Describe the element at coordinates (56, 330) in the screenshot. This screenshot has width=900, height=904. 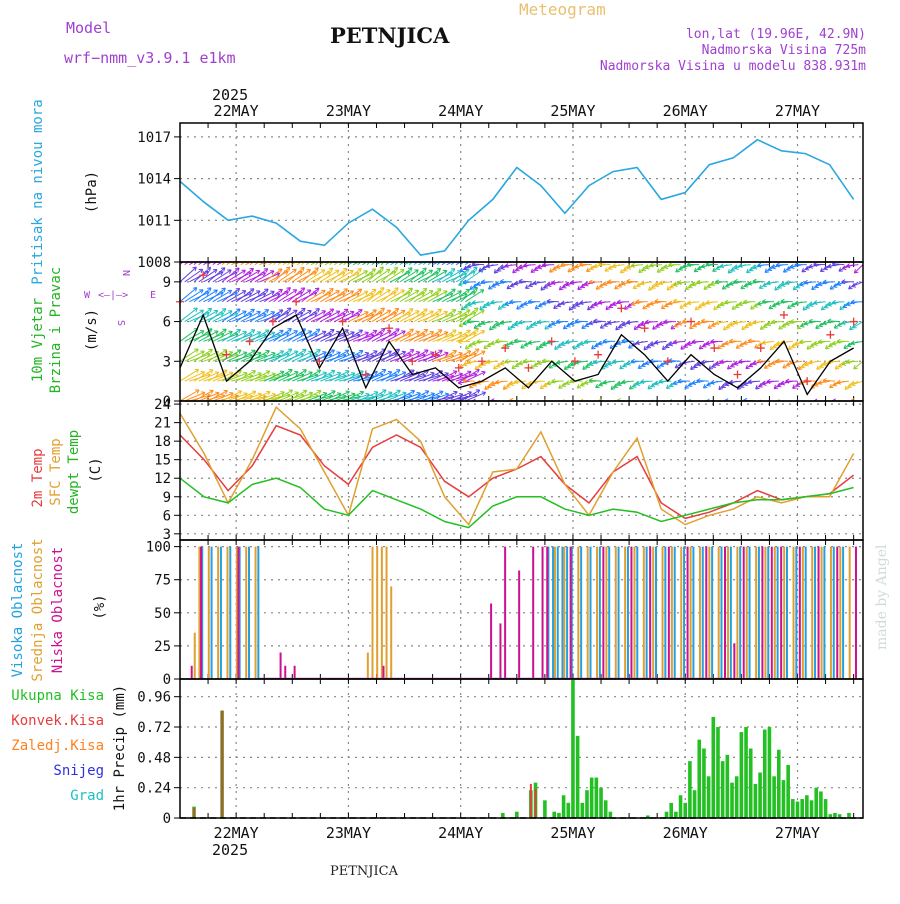
I see `wind-ylabel-2: Brzina i Pravac` at that location.